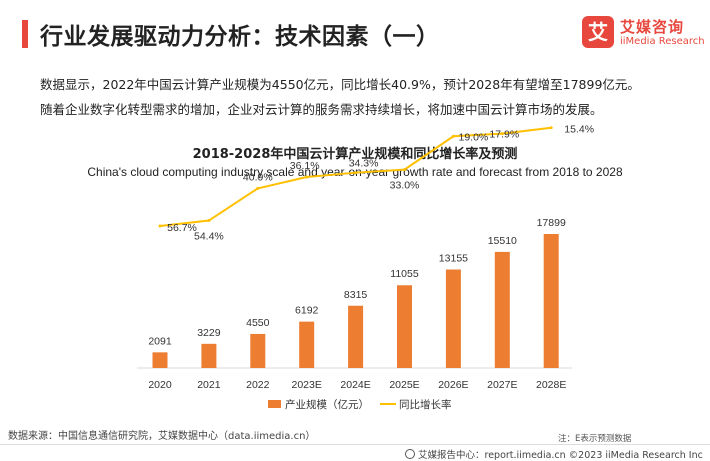  What do you see at coordinates (274, 404) in the screenshot?
I see `legend-bar-swatch` at bounding box center [274, 404].